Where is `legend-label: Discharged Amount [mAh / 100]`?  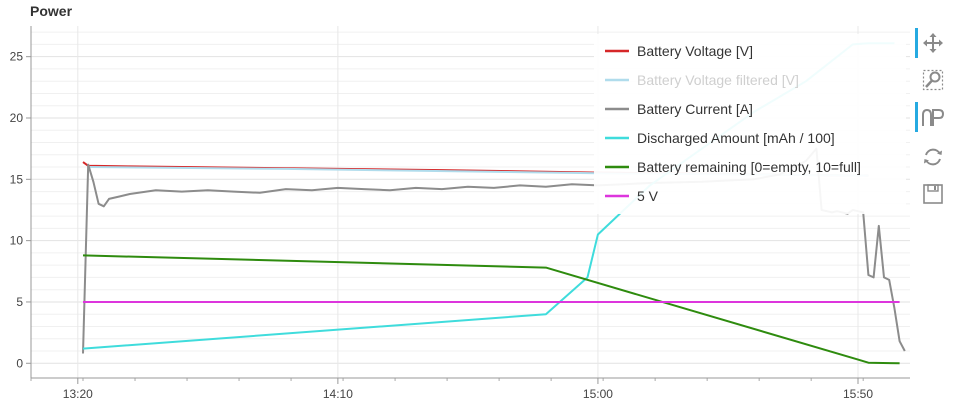
legend-label: Discharged Amount [mAh / 100] is located at coordinates (736, 138).